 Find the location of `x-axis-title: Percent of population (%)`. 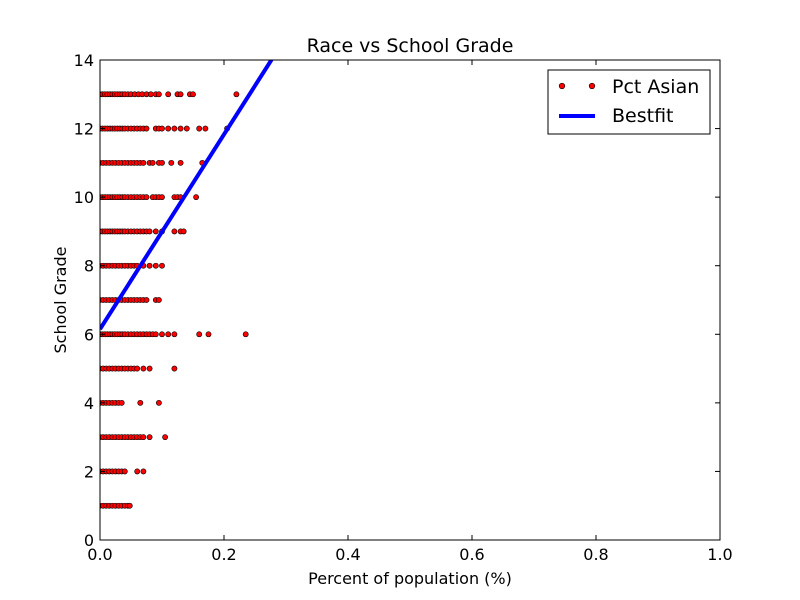

x-axis-title: Percent of population (%) is located at coordinates (410, 578).